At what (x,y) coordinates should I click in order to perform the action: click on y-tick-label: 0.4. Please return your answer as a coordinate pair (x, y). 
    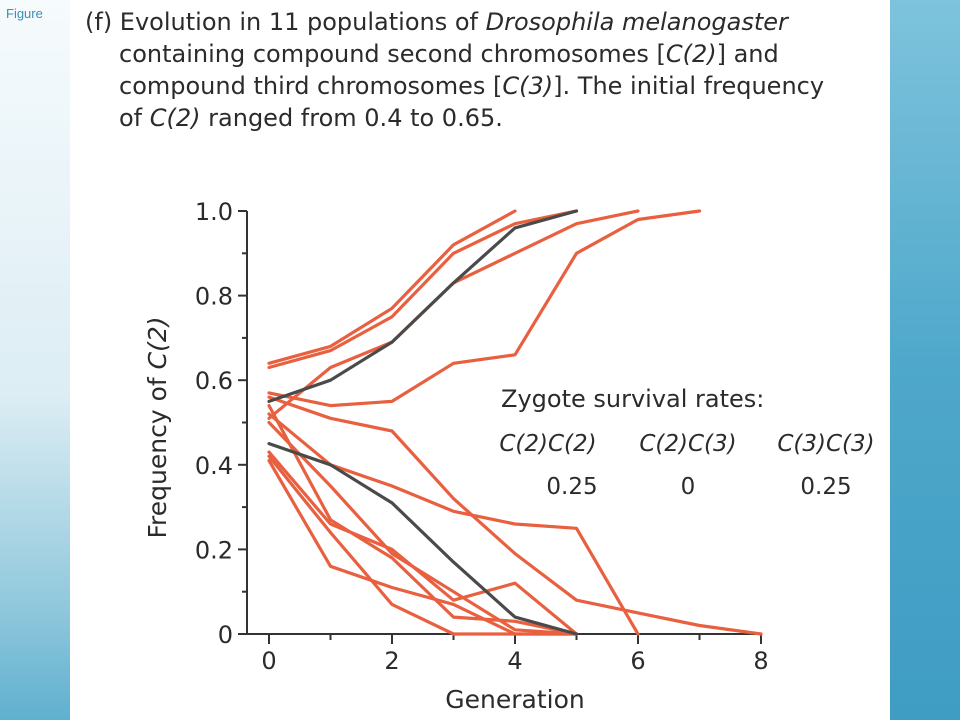
    Looking at the image, I should click on (214, 466).